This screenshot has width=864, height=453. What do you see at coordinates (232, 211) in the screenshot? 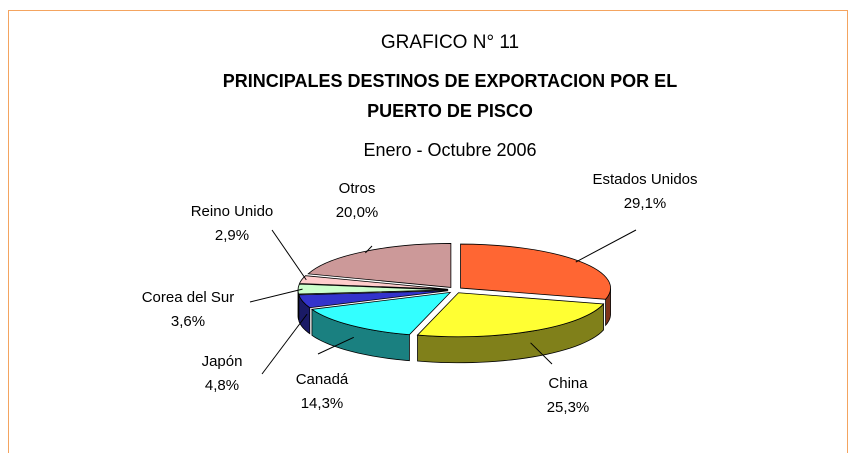
I see `data-label-name: Reino Unido` at bounding box center [232, 211].